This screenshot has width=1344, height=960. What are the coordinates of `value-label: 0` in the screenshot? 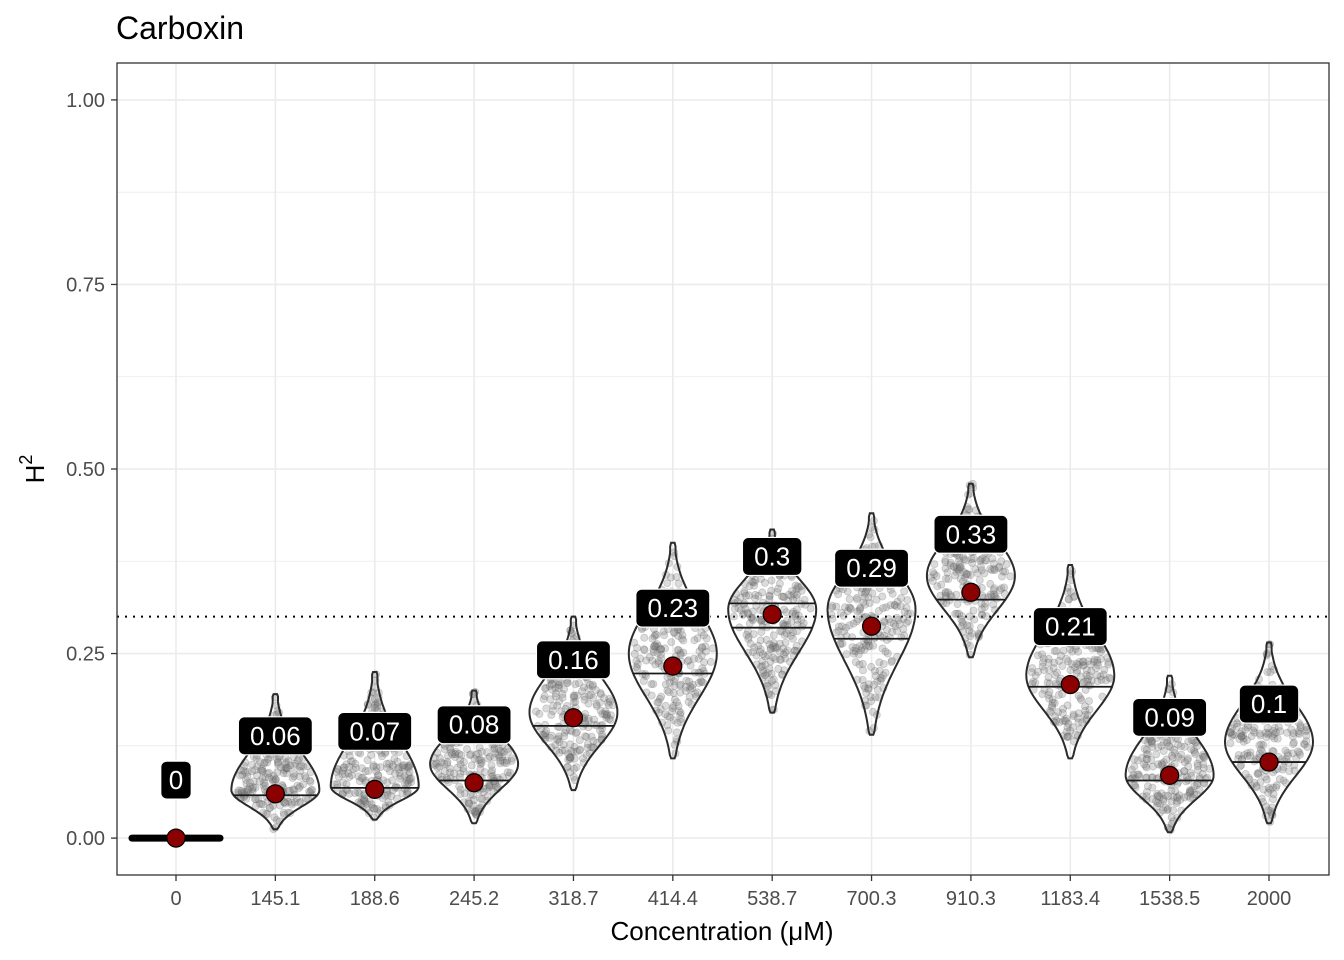 It's located at (176, 780).